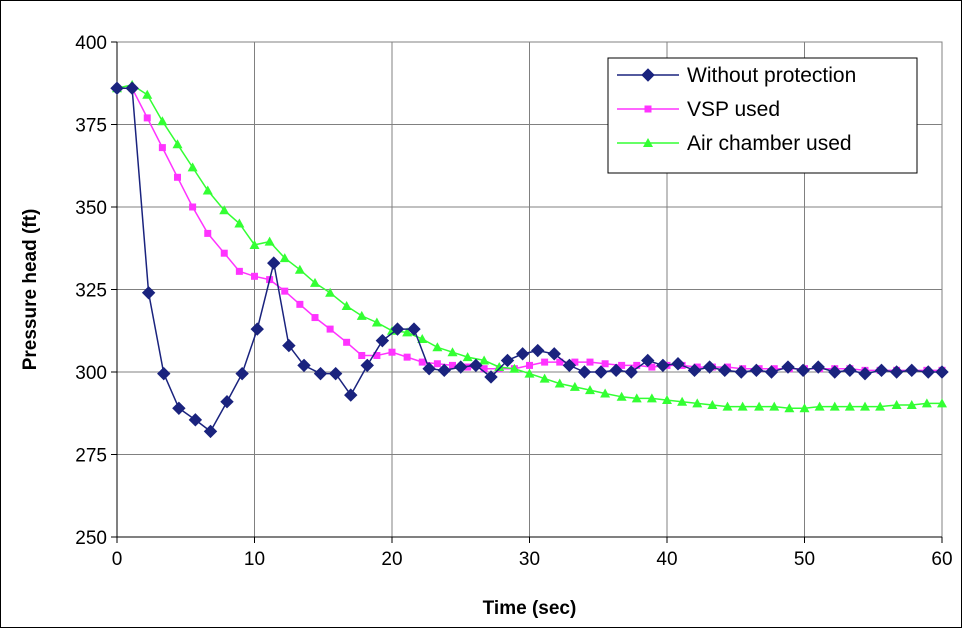 This screenshot has height=628, width=962. What do you see at coordinates (91, 43) in the screenshot?
I see `y-tick-label: 400` at bounding box center [91, 43].